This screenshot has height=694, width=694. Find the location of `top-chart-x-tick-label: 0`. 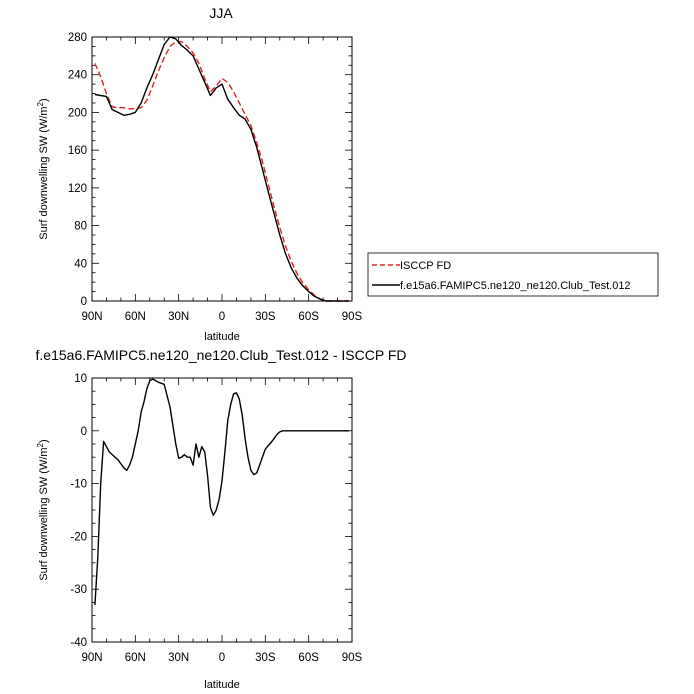

top-chart-x-tick-label: 0 is located at coordinates (222, 317).